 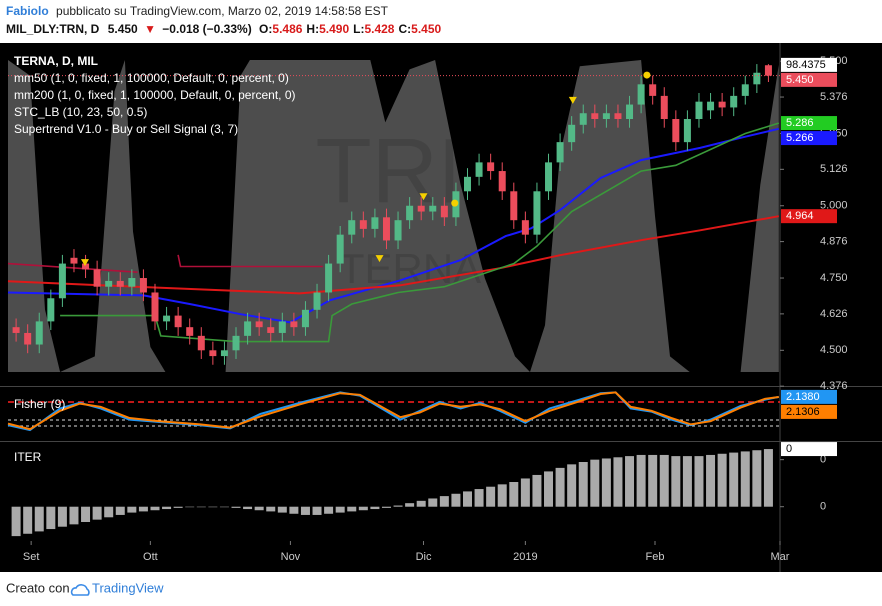 I want to click on footer-text: Creato con, so click(x=38, y=587).